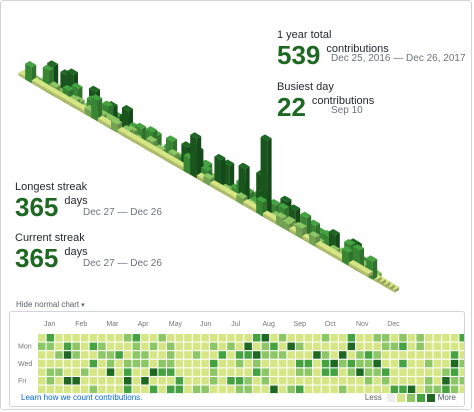  Describe the element at coordinates (50, 304) in the screenshot. I see `hide-normal-chart-toggle: Hide normal chart ▾` at that location.